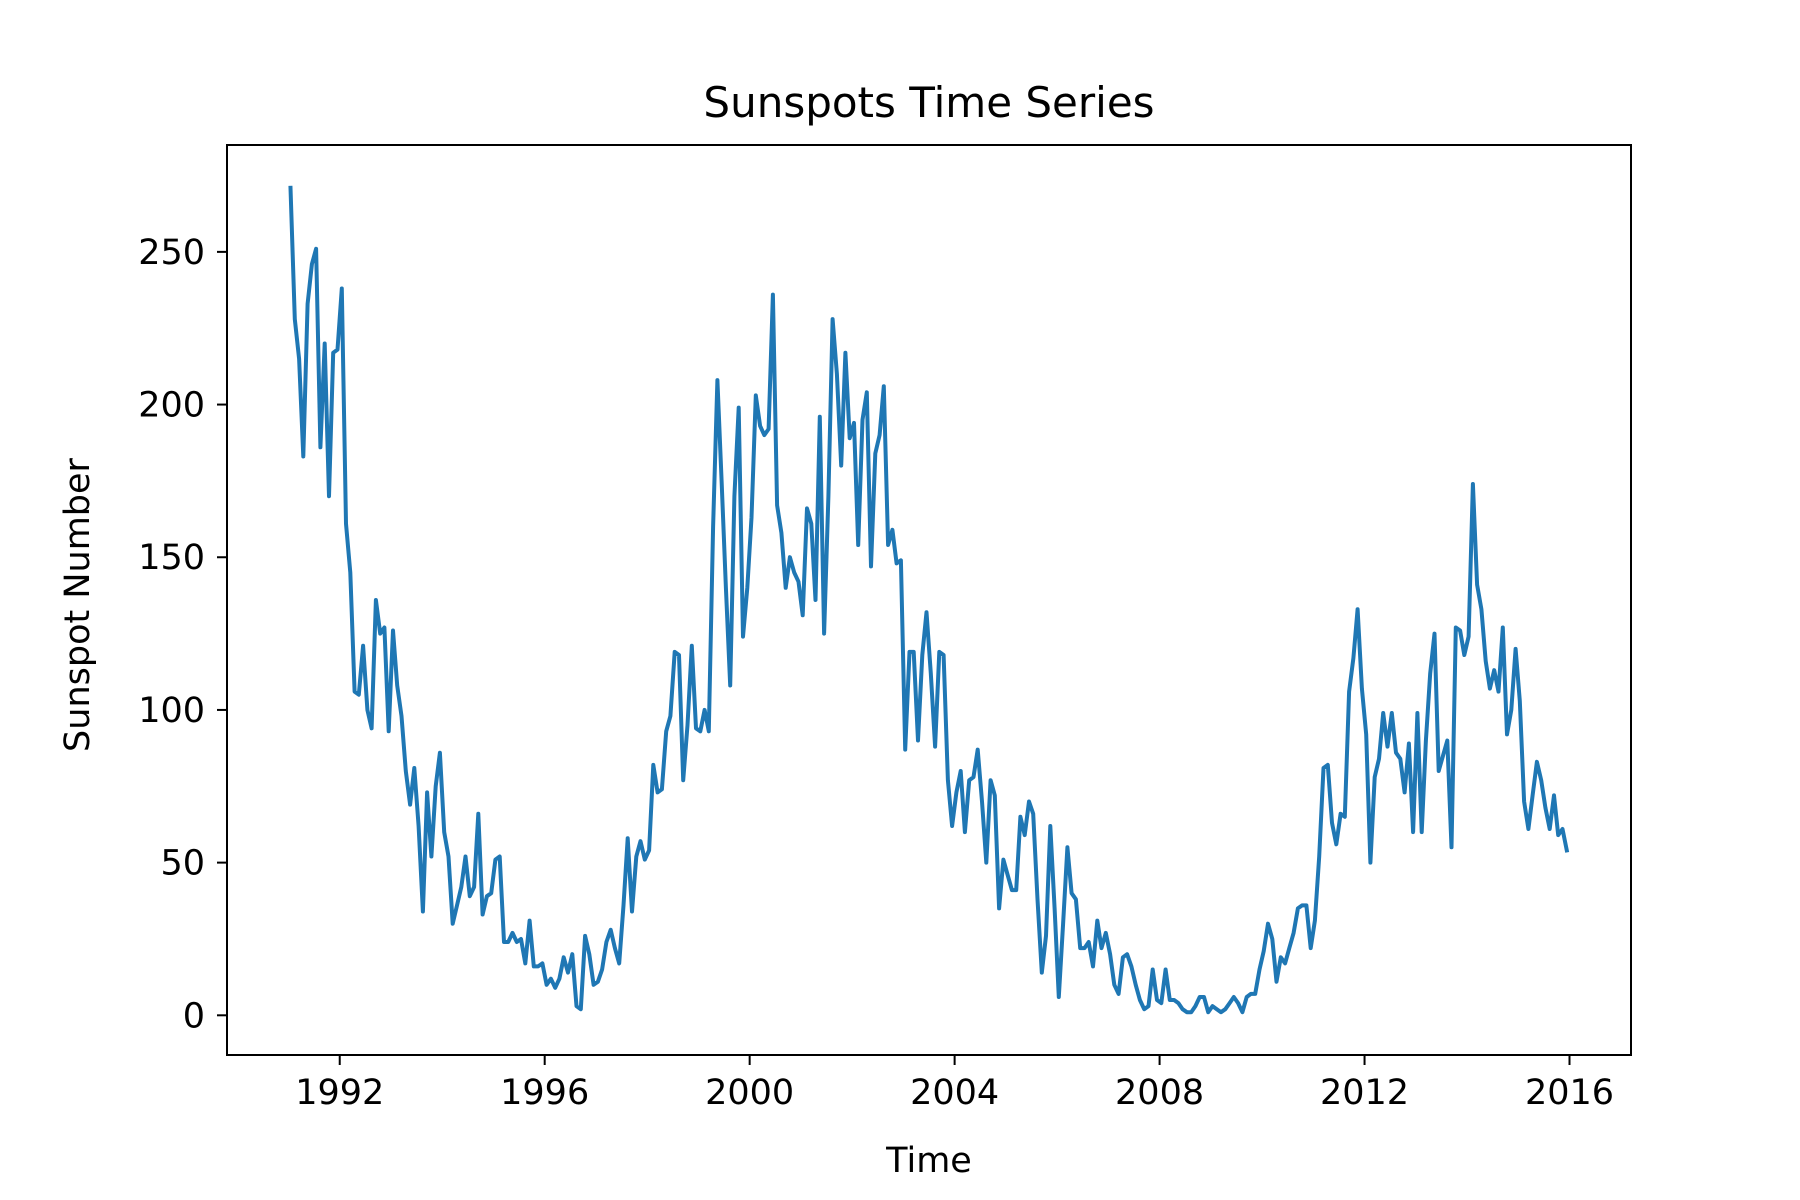 The width and height of the screenshot is (1800, 1200). Describe the element at coordinates (1569, 1093) in the screenshot. I see `x-tick-label: 2016` at that location.